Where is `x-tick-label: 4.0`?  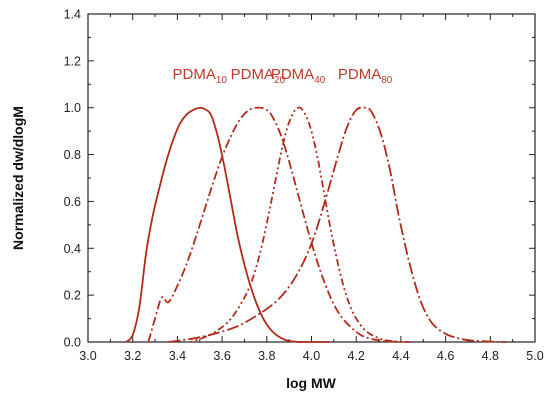 x-tick-label: 4.0 is located at coordinates (311, 356).